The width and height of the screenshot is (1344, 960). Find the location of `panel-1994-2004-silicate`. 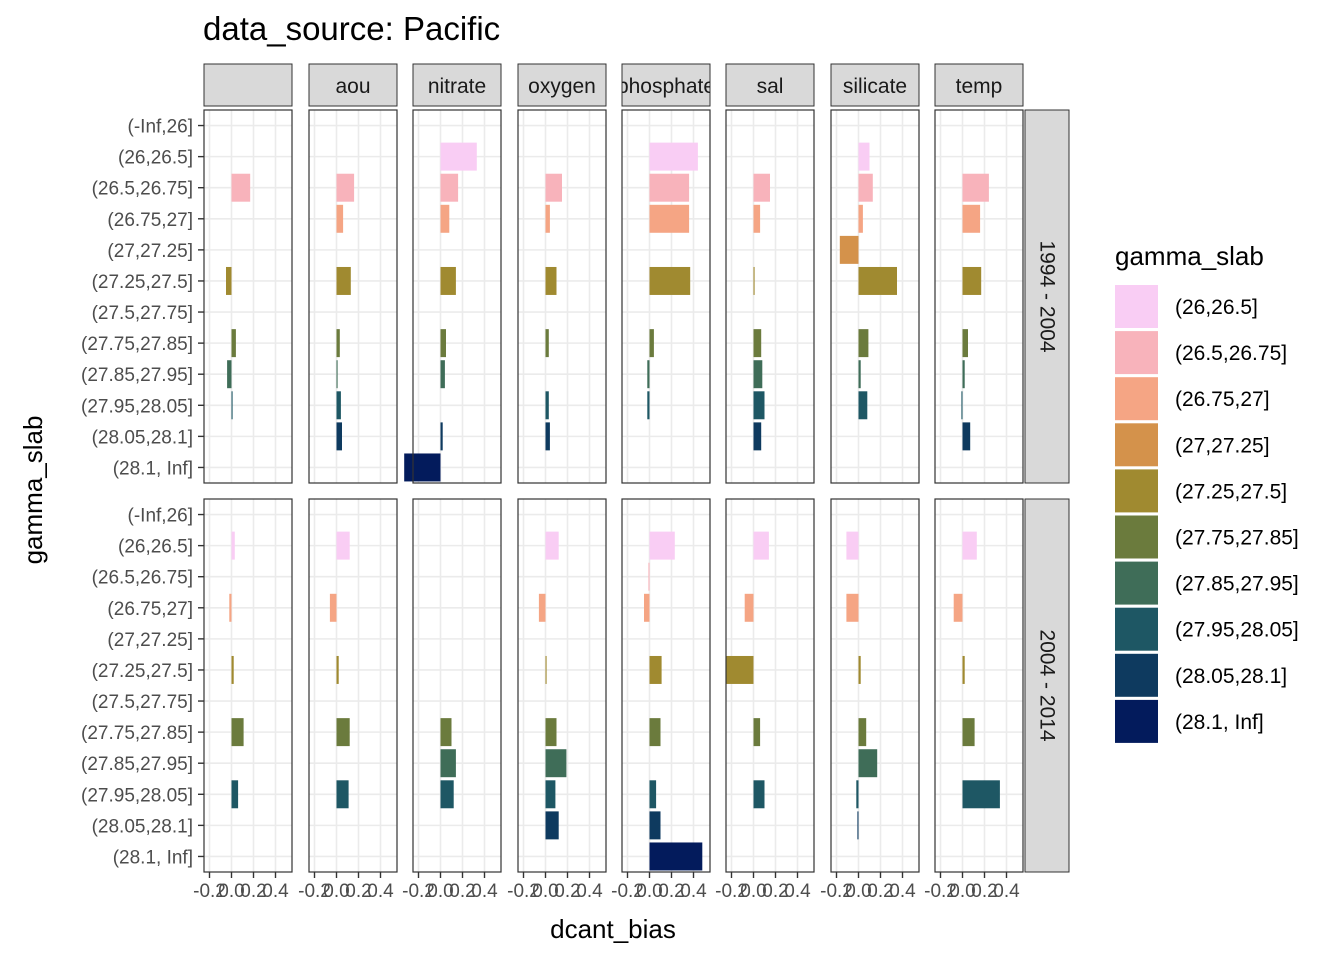

panel-1994-2004-silicate is located at coordinates (875, 296).